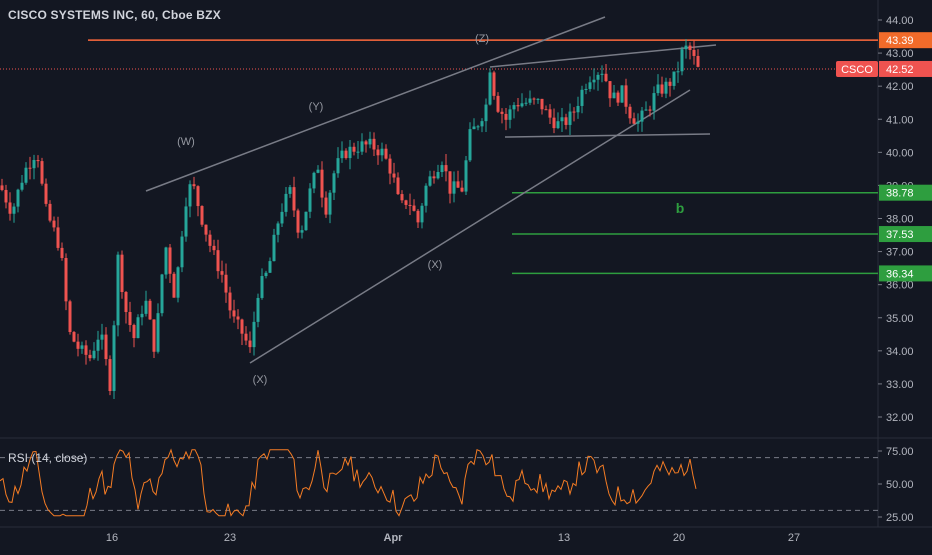  Describe the element at coordinates (900, 153) in the screenshot. I see `price-tick-label: 40.00` at that location.